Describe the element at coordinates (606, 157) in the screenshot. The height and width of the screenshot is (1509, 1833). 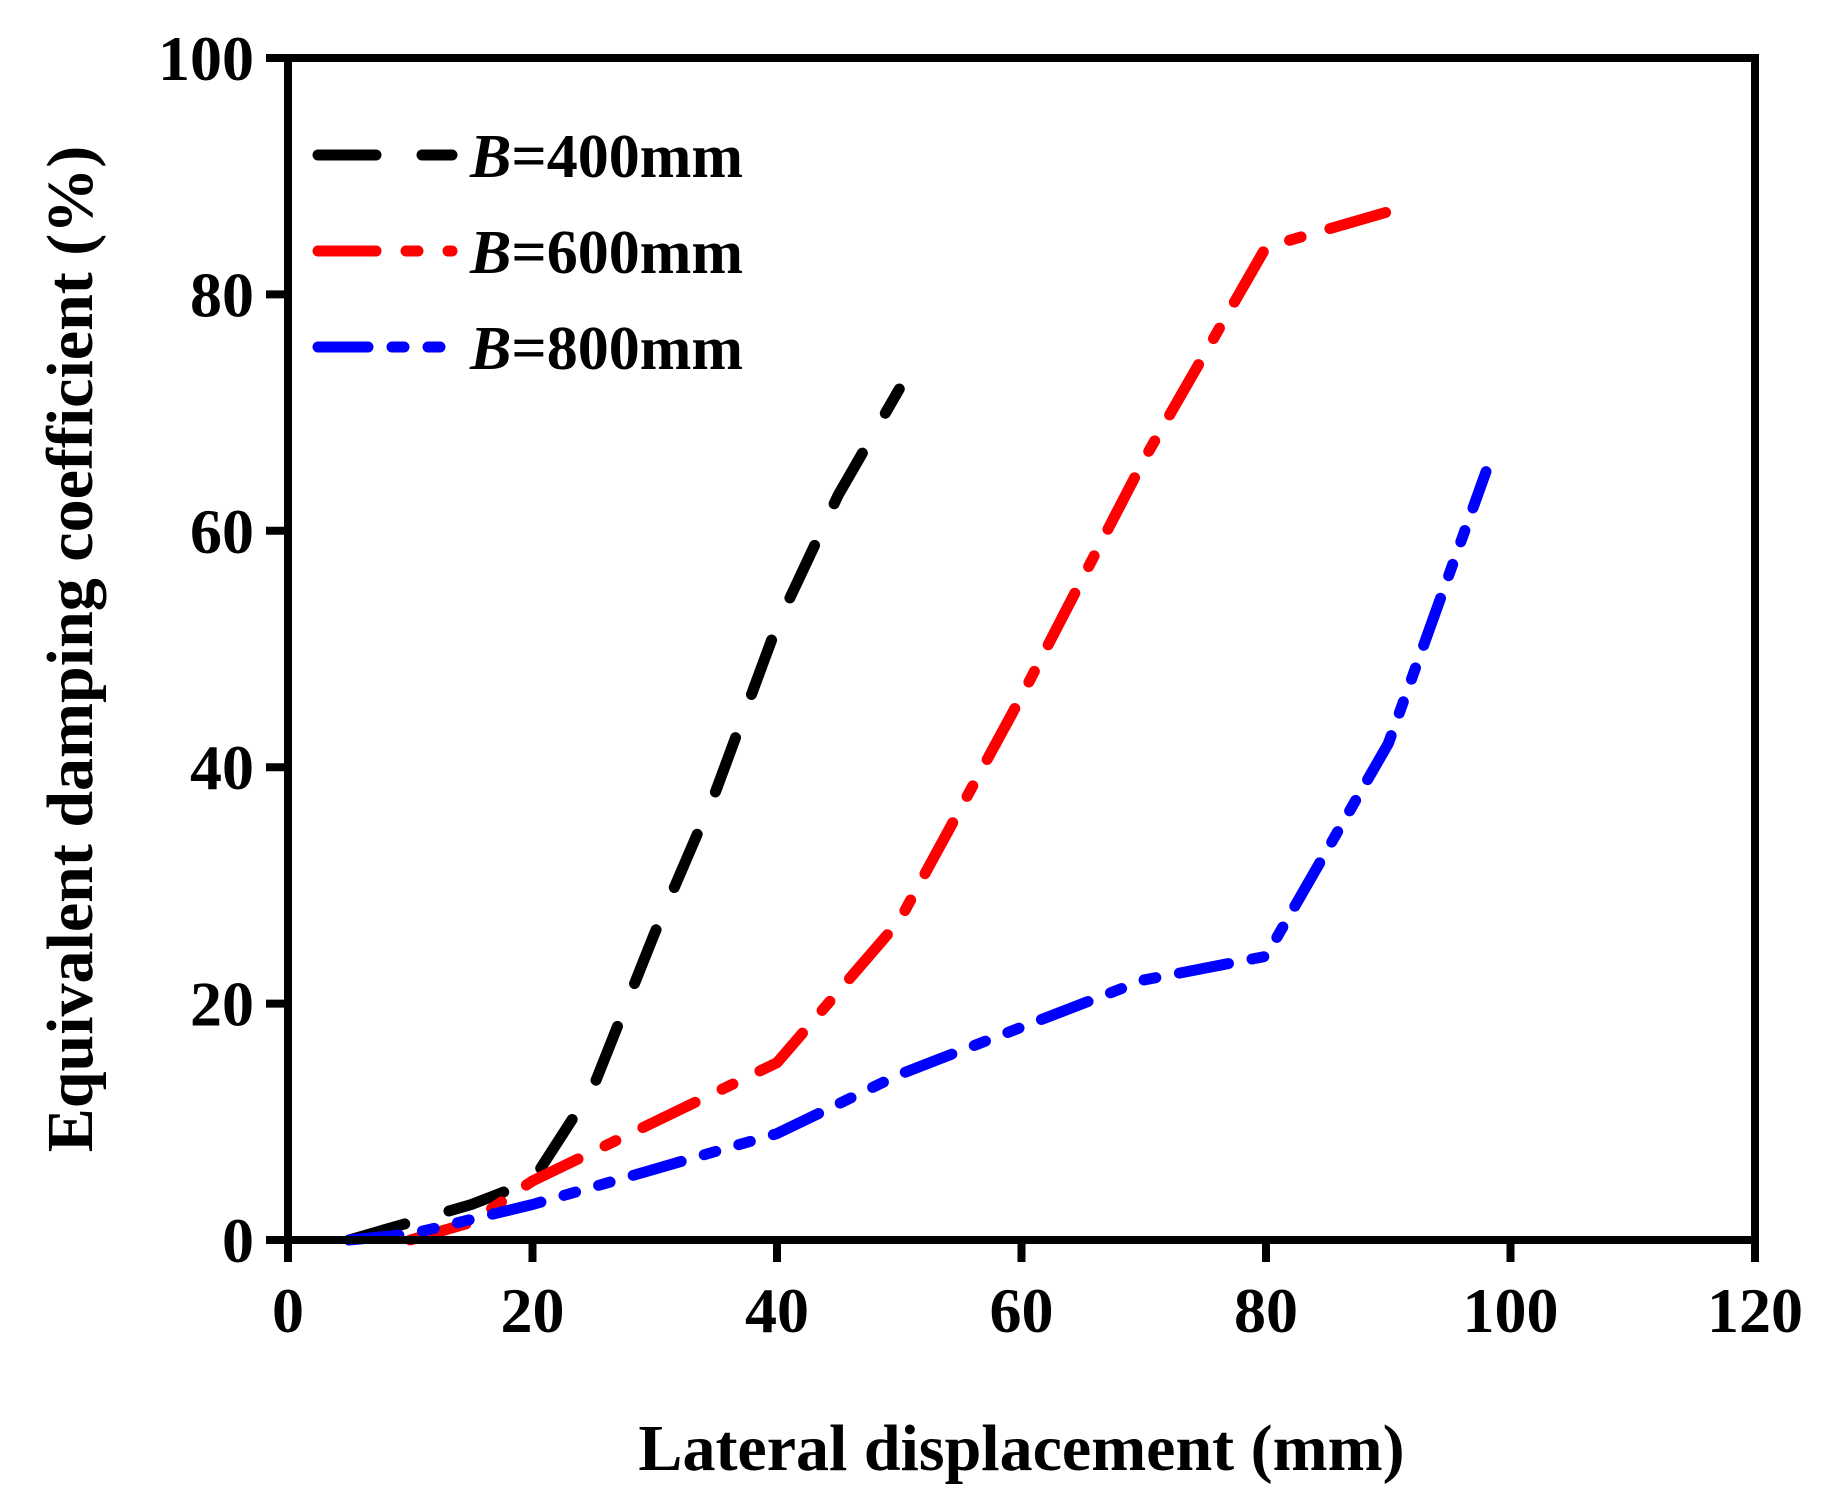
I see `legend-label-1: B=400mm` at that location.